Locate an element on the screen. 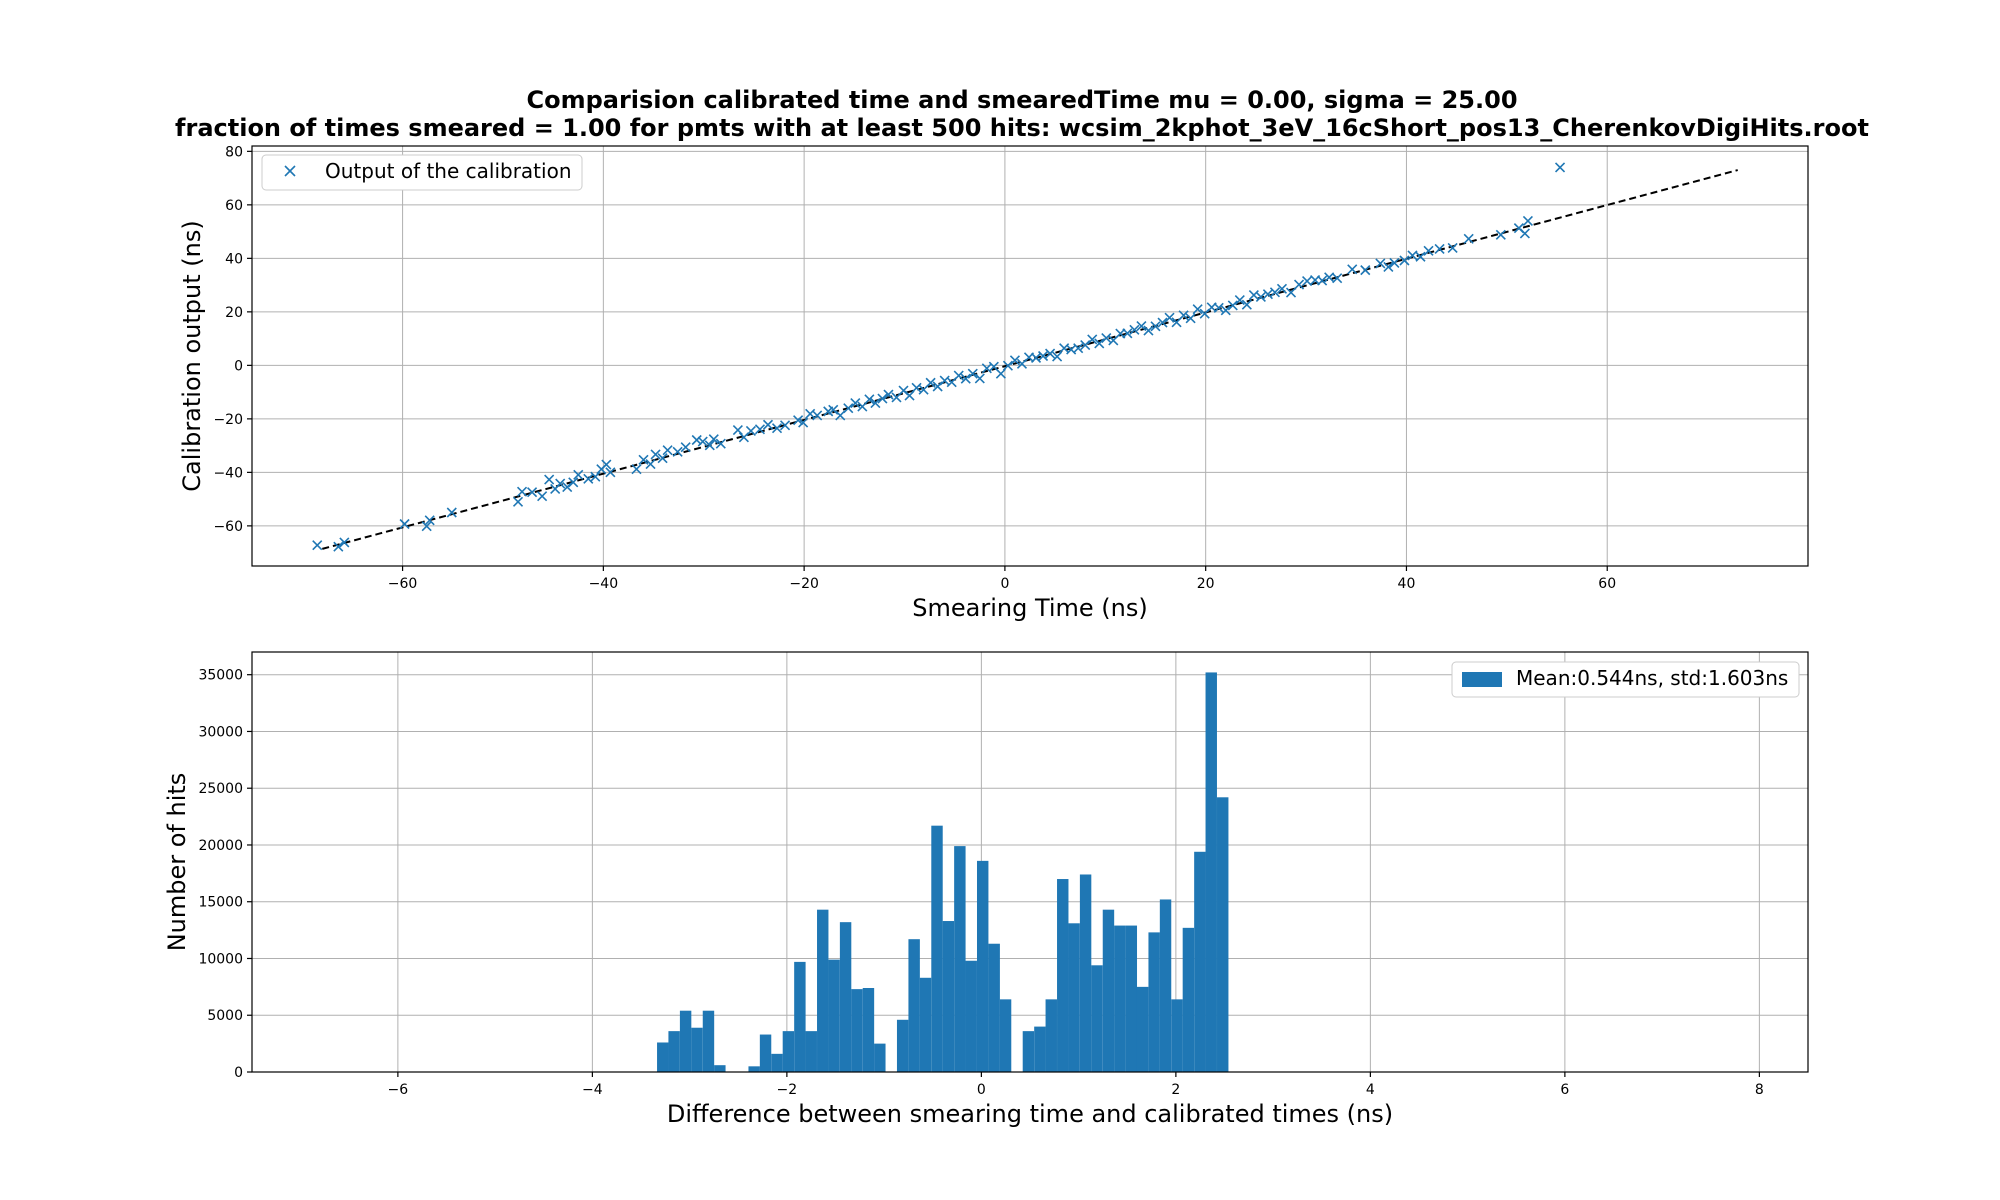  scatter-legend-label: Output of the calibration is located at coordinates (448, 171).